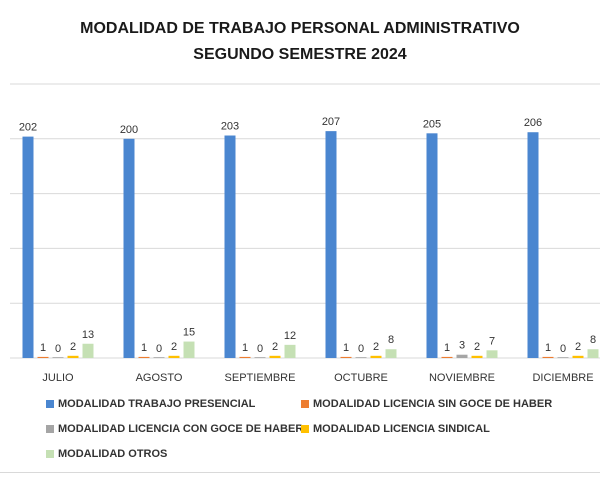  I want to click on data-label: 200, so click(129, 130).